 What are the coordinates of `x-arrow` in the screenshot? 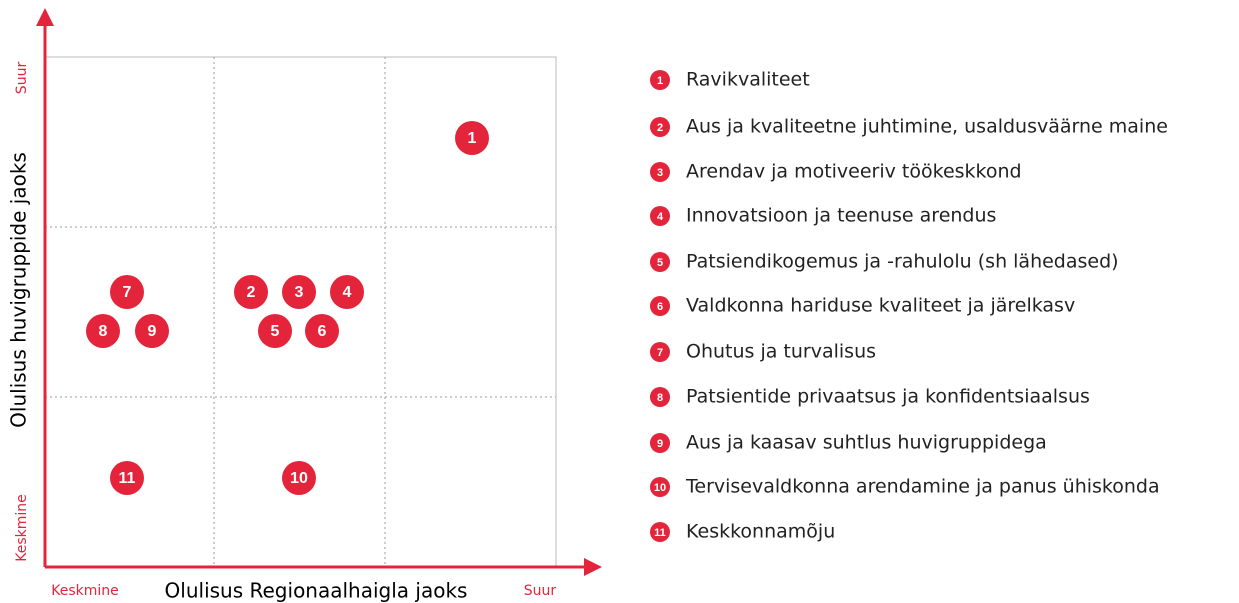 It's located at (593, 567).